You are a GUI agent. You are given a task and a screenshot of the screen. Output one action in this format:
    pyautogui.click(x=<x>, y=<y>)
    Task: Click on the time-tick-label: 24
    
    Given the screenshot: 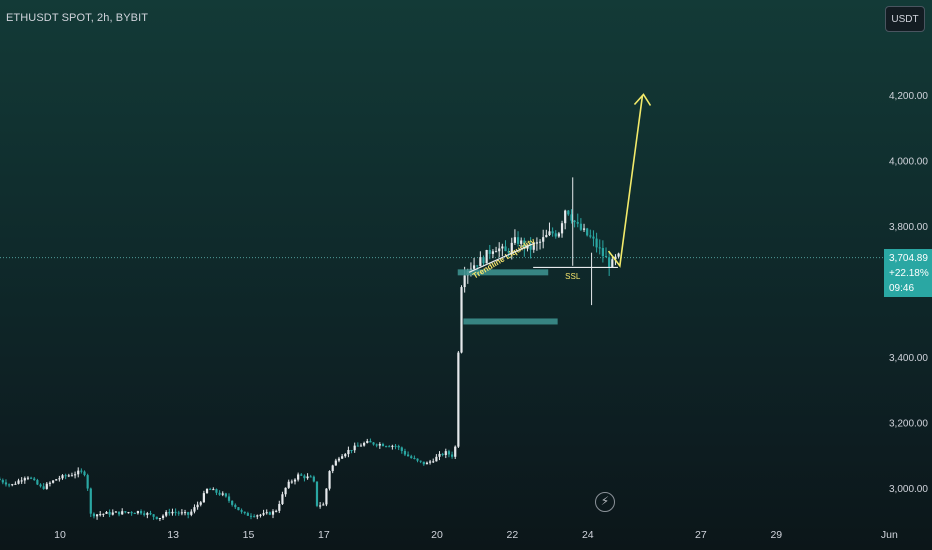 What is the action you would take?
    pyautogui.click(x=588, y=535)
    